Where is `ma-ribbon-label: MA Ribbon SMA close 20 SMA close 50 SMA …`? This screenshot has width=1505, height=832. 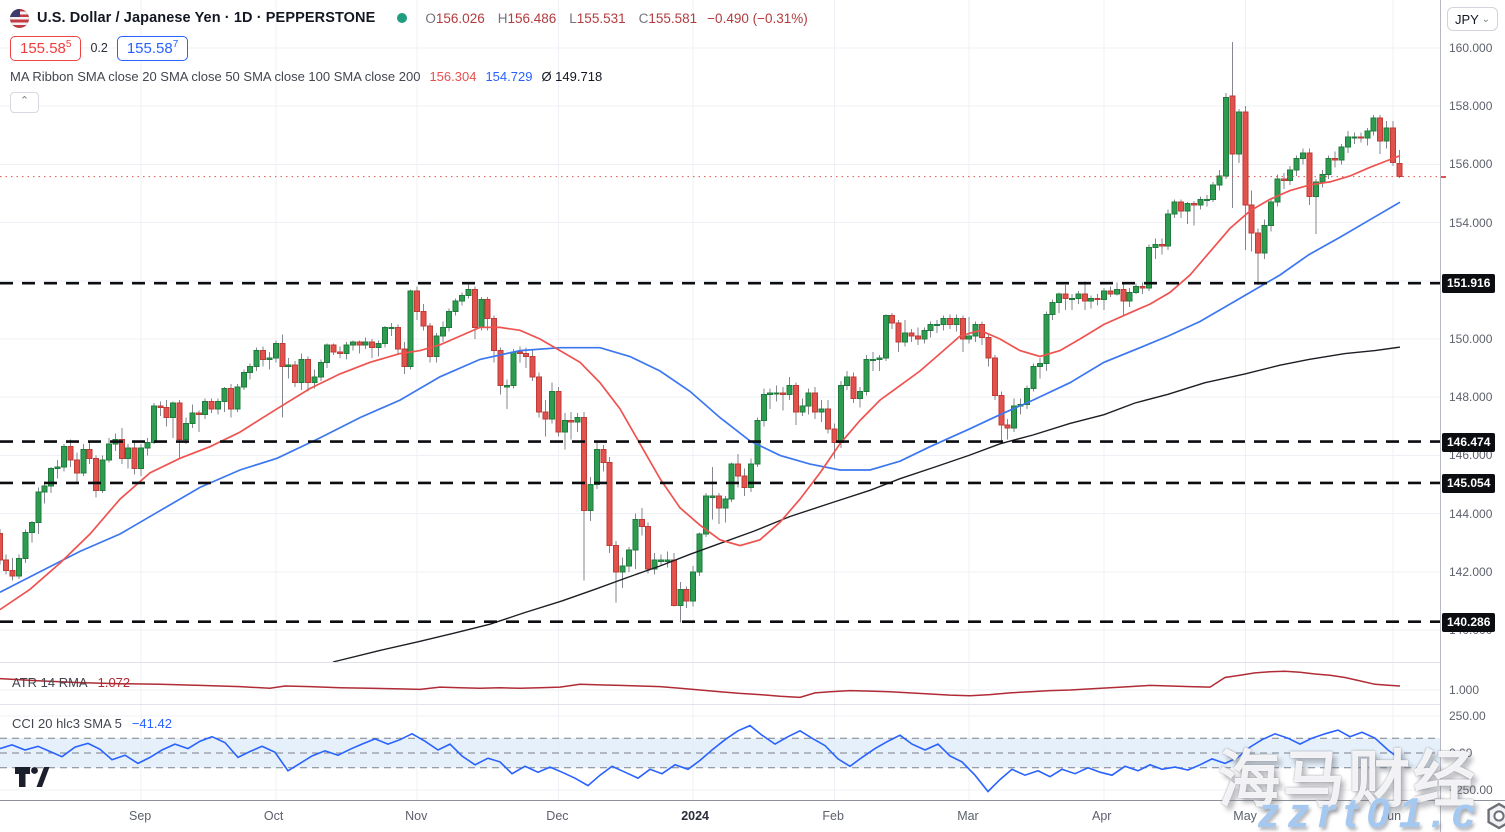 ma-ribbon-label: MA Ribbon SMA close 20 SMA close 50 SMA … is located at coordinates (215, 76).